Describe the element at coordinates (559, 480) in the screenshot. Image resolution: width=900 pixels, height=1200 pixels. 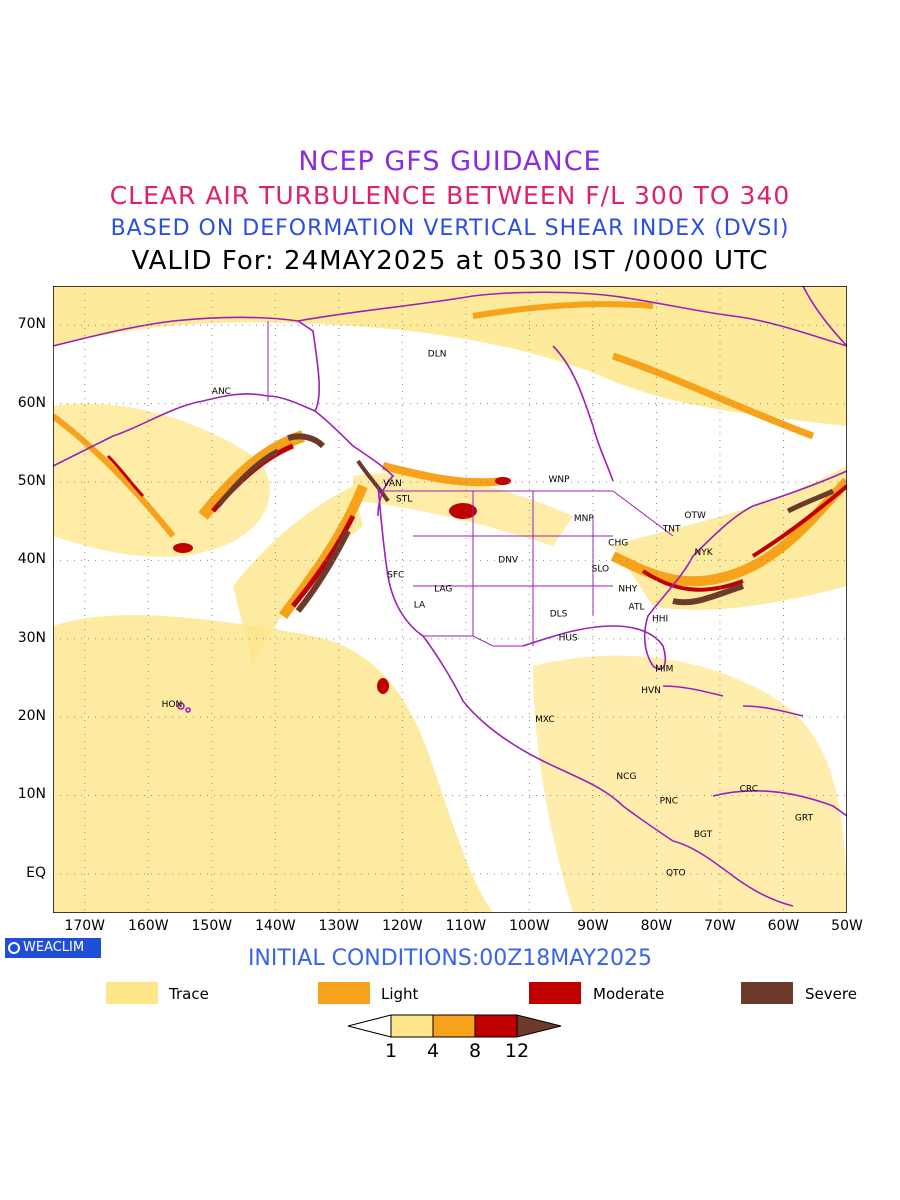
I see `station-label: WNP` at that location.